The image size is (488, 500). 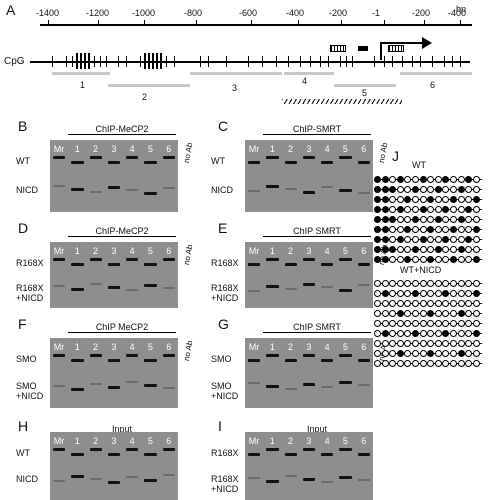 What do you see at coordinates (291, 251) in the screenshot?
I see `lane-number: 2` at bounding box center [291, 251].